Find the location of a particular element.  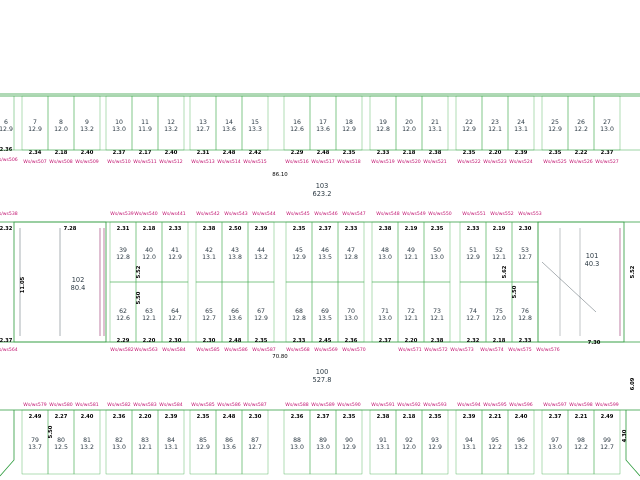

unit-number: 90 is located at coordinates (349, 440).